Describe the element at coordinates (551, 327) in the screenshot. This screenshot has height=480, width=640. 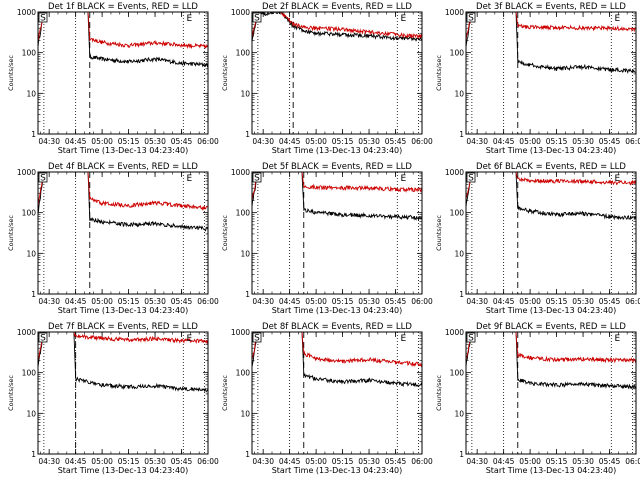
I see `chart-title: Det 9f BLACK = Events, RED = LLD` at that location.